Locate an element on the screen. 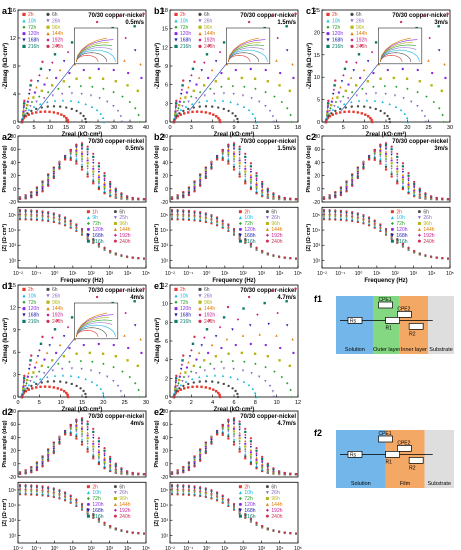  legend-label: 26h is located at coordinates (275, 493).